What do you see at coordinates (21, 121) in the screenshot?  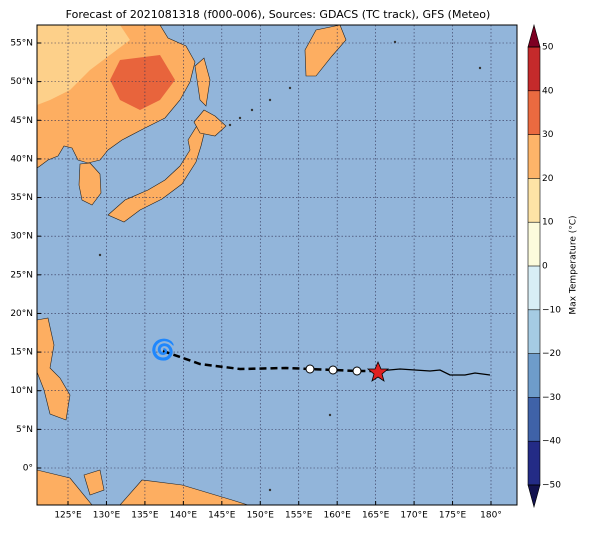 I see `lat-tick-label: 45°N` at bounding box center [21, 121].